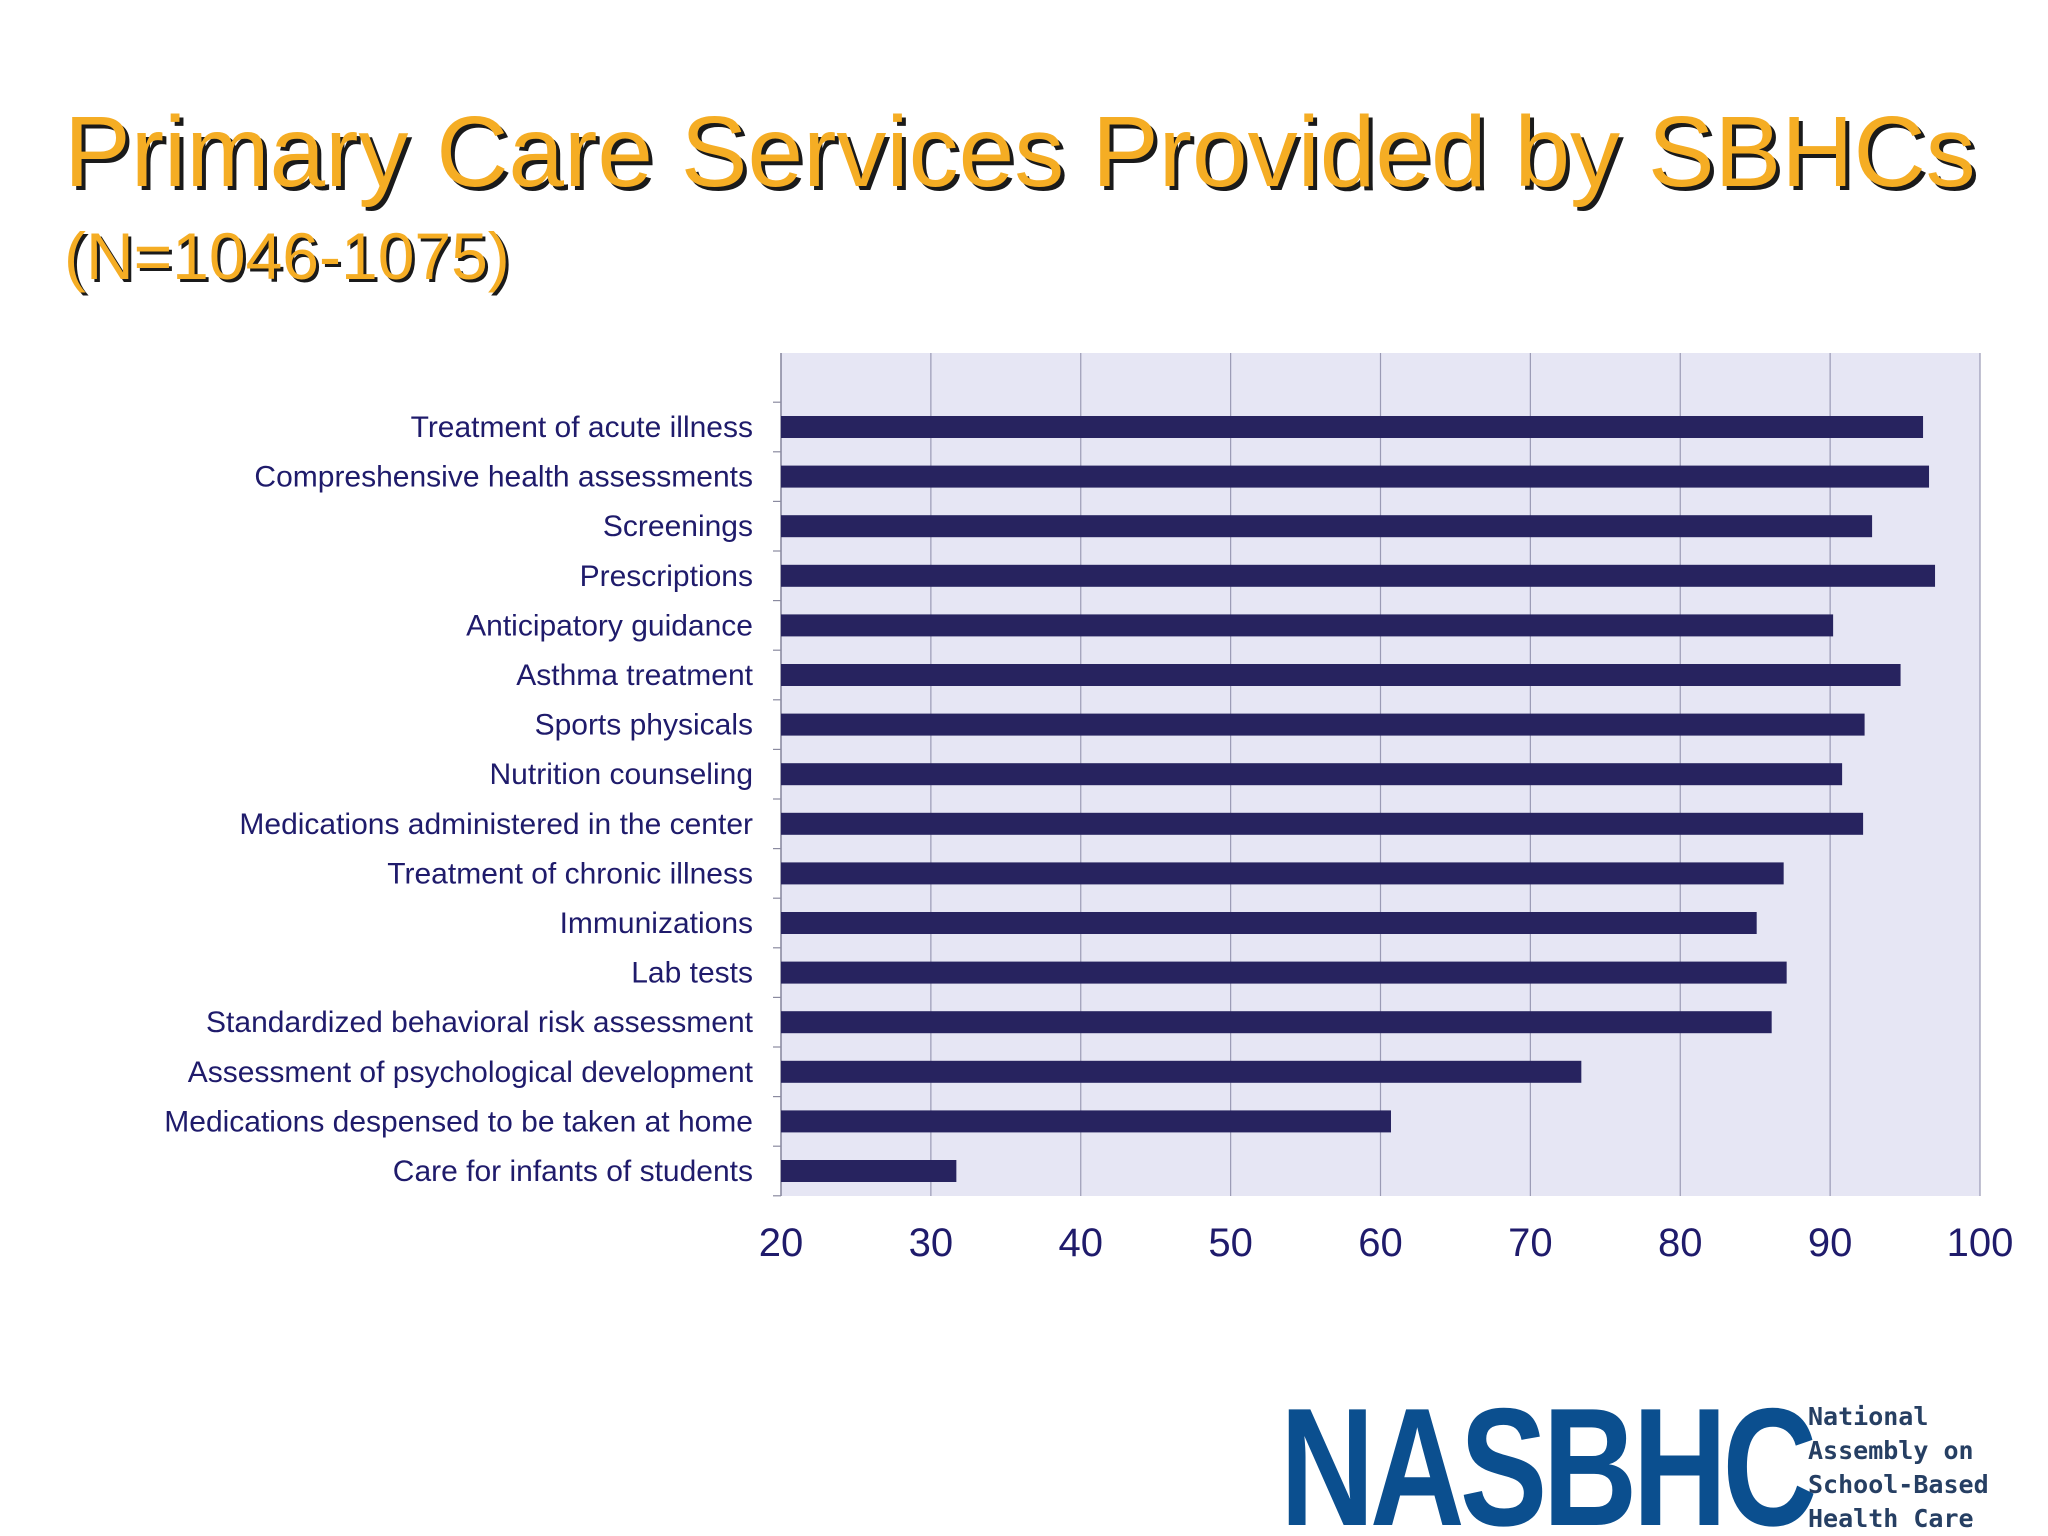 This screenshot has width=2048, height=1536. I want to click on x-tick-labels-group: 20 30 40 50 60 70 80 90 100, so click(1386, 1243).